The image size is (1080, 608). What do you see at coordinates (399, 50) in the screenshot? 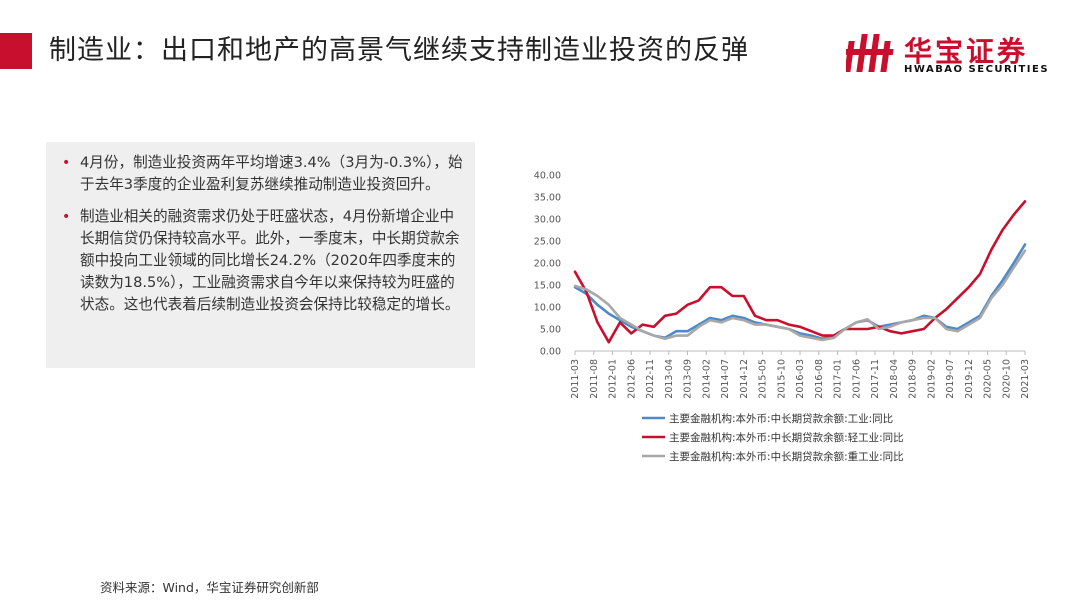
I see `page-title: 制造业：出口和地产的高景气继续支持制造业投资的反弹` at bounding box center [399, 50].